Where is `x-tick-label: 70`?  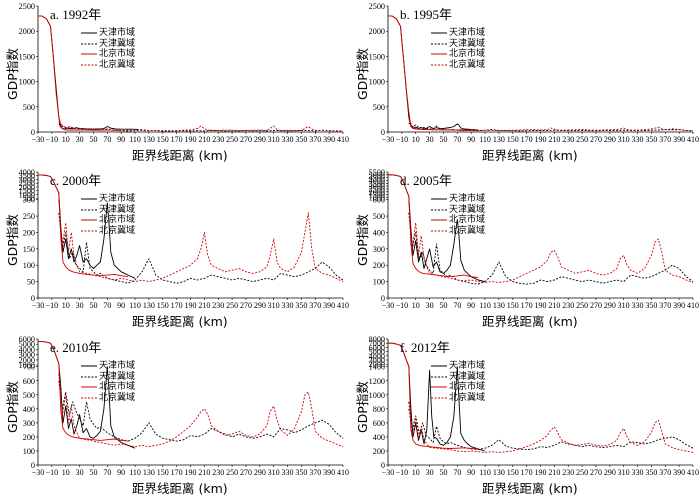 x-tick-label: 70 is located at coordinates (457, 139).